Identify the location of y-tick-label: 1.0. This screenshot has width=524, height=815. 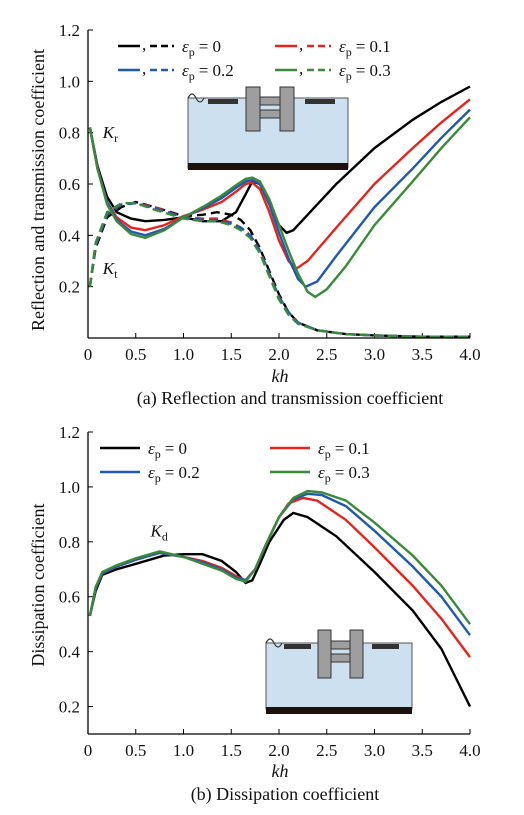
(69, 81).